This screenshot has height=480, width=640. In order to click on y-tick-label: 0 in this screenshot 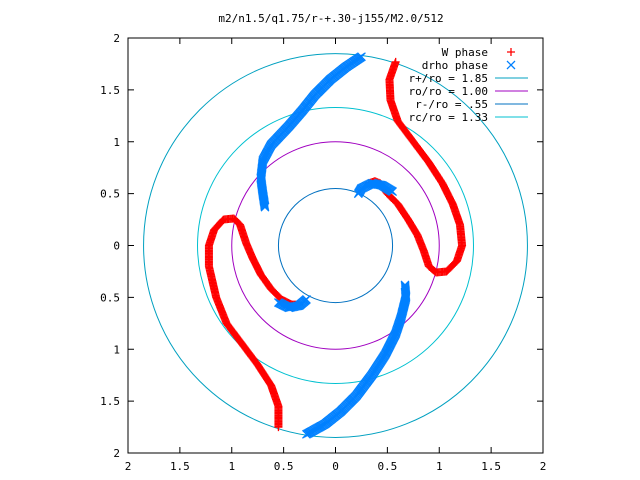, I will do `click(116, 246)`.